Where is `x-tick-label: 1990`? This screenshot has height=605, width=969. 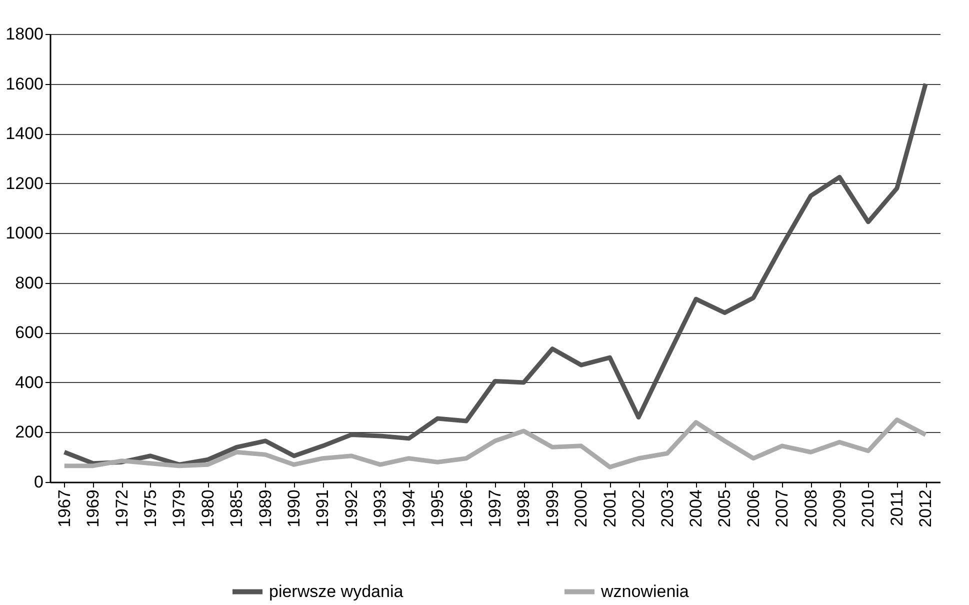 x-tick-label: 1990 is located at coordinates (294, 509).